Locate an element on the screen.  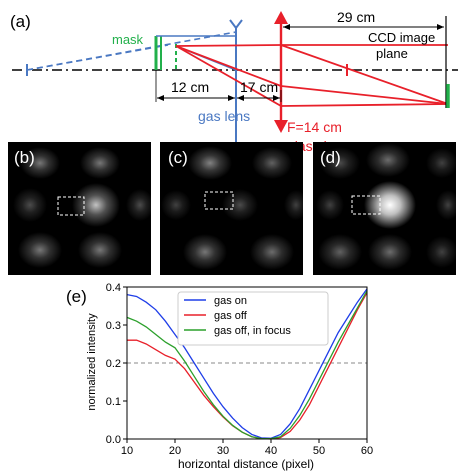
y-tick-label: 0.4 is located at coordinates (113, 288).